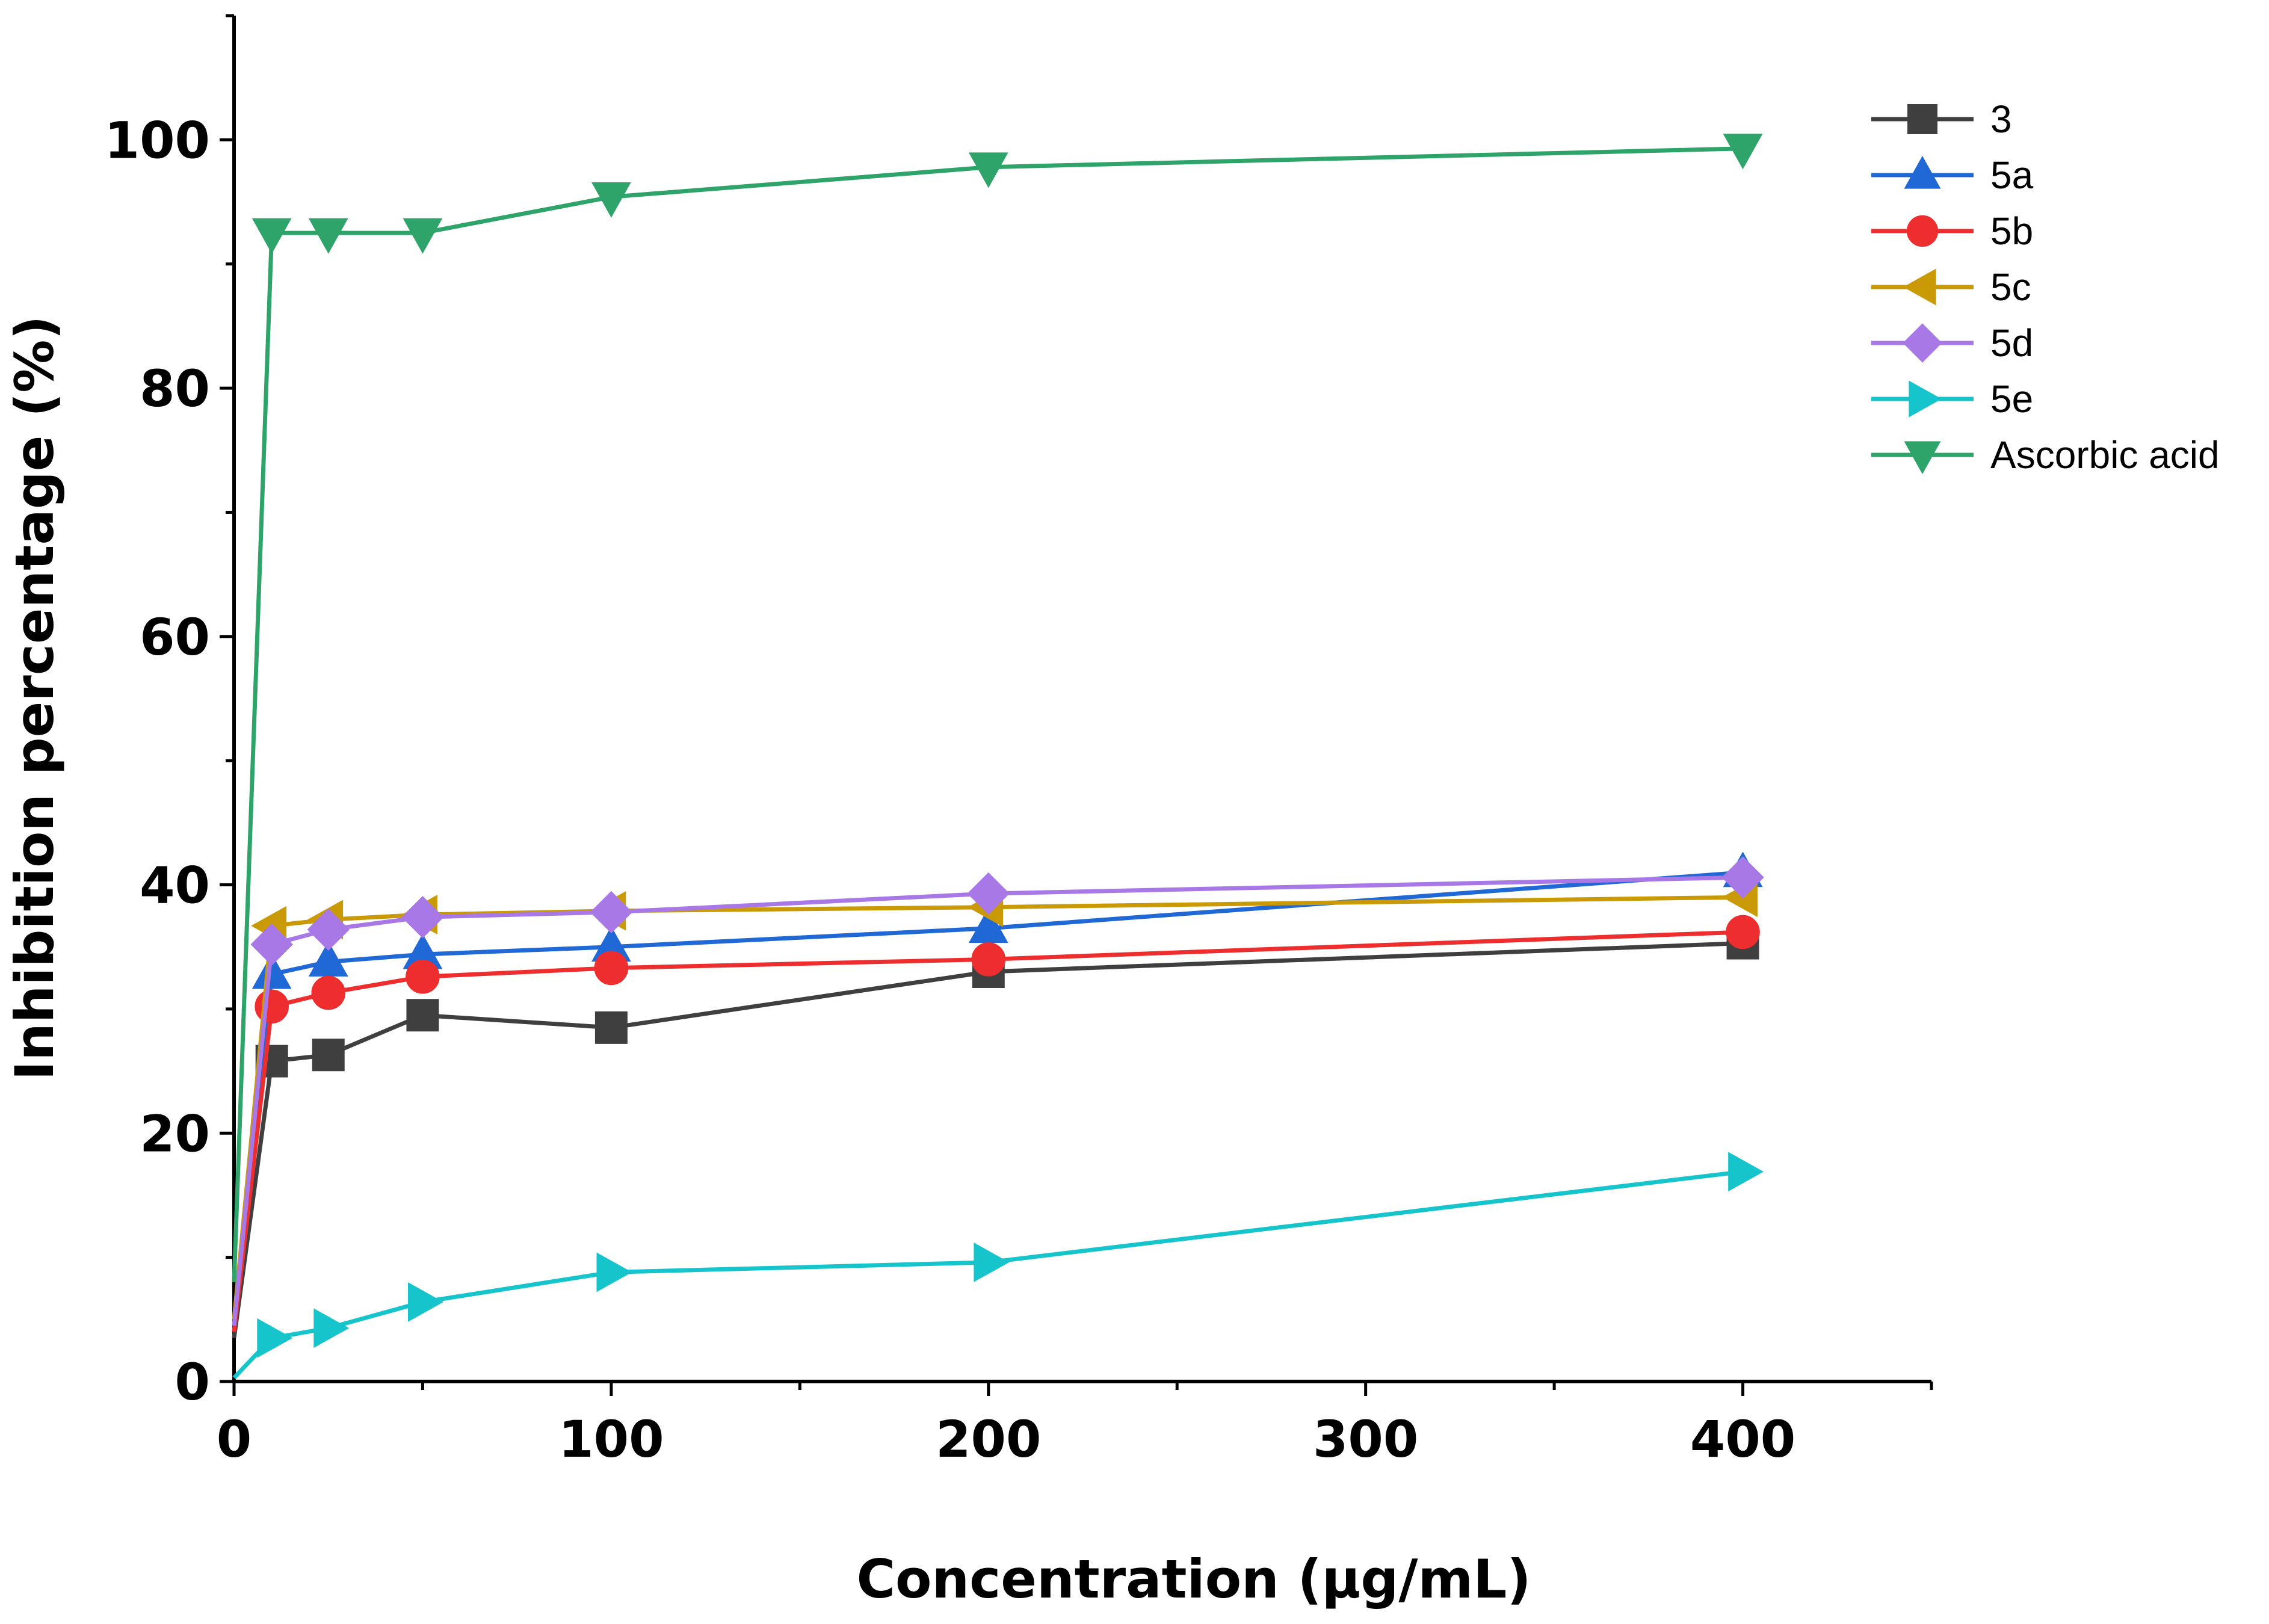  I want to click on series-line-5e, so click(988, 1274).